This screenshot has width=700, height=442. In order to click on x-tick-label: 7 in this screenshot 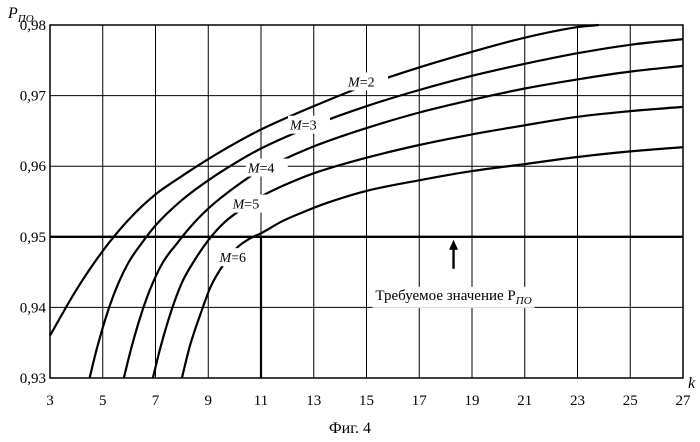, I will do `click(156, 401)`.